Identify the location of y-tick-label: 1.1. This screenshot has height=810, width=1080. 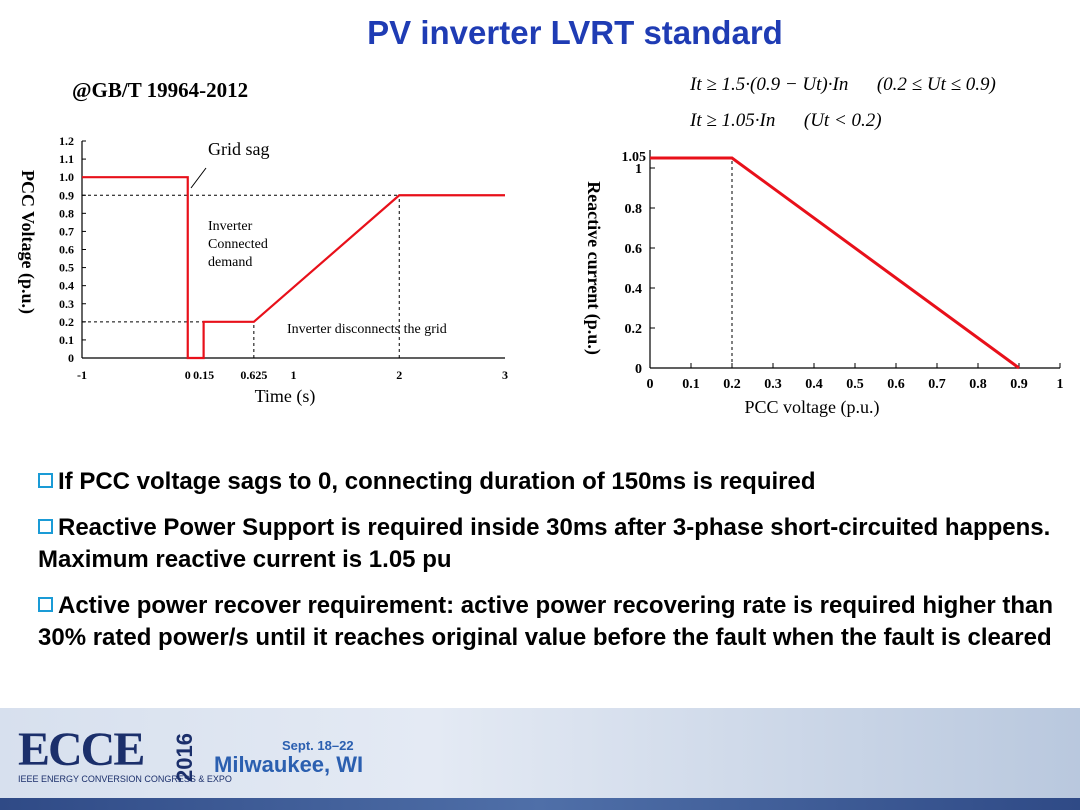
(66, 159).